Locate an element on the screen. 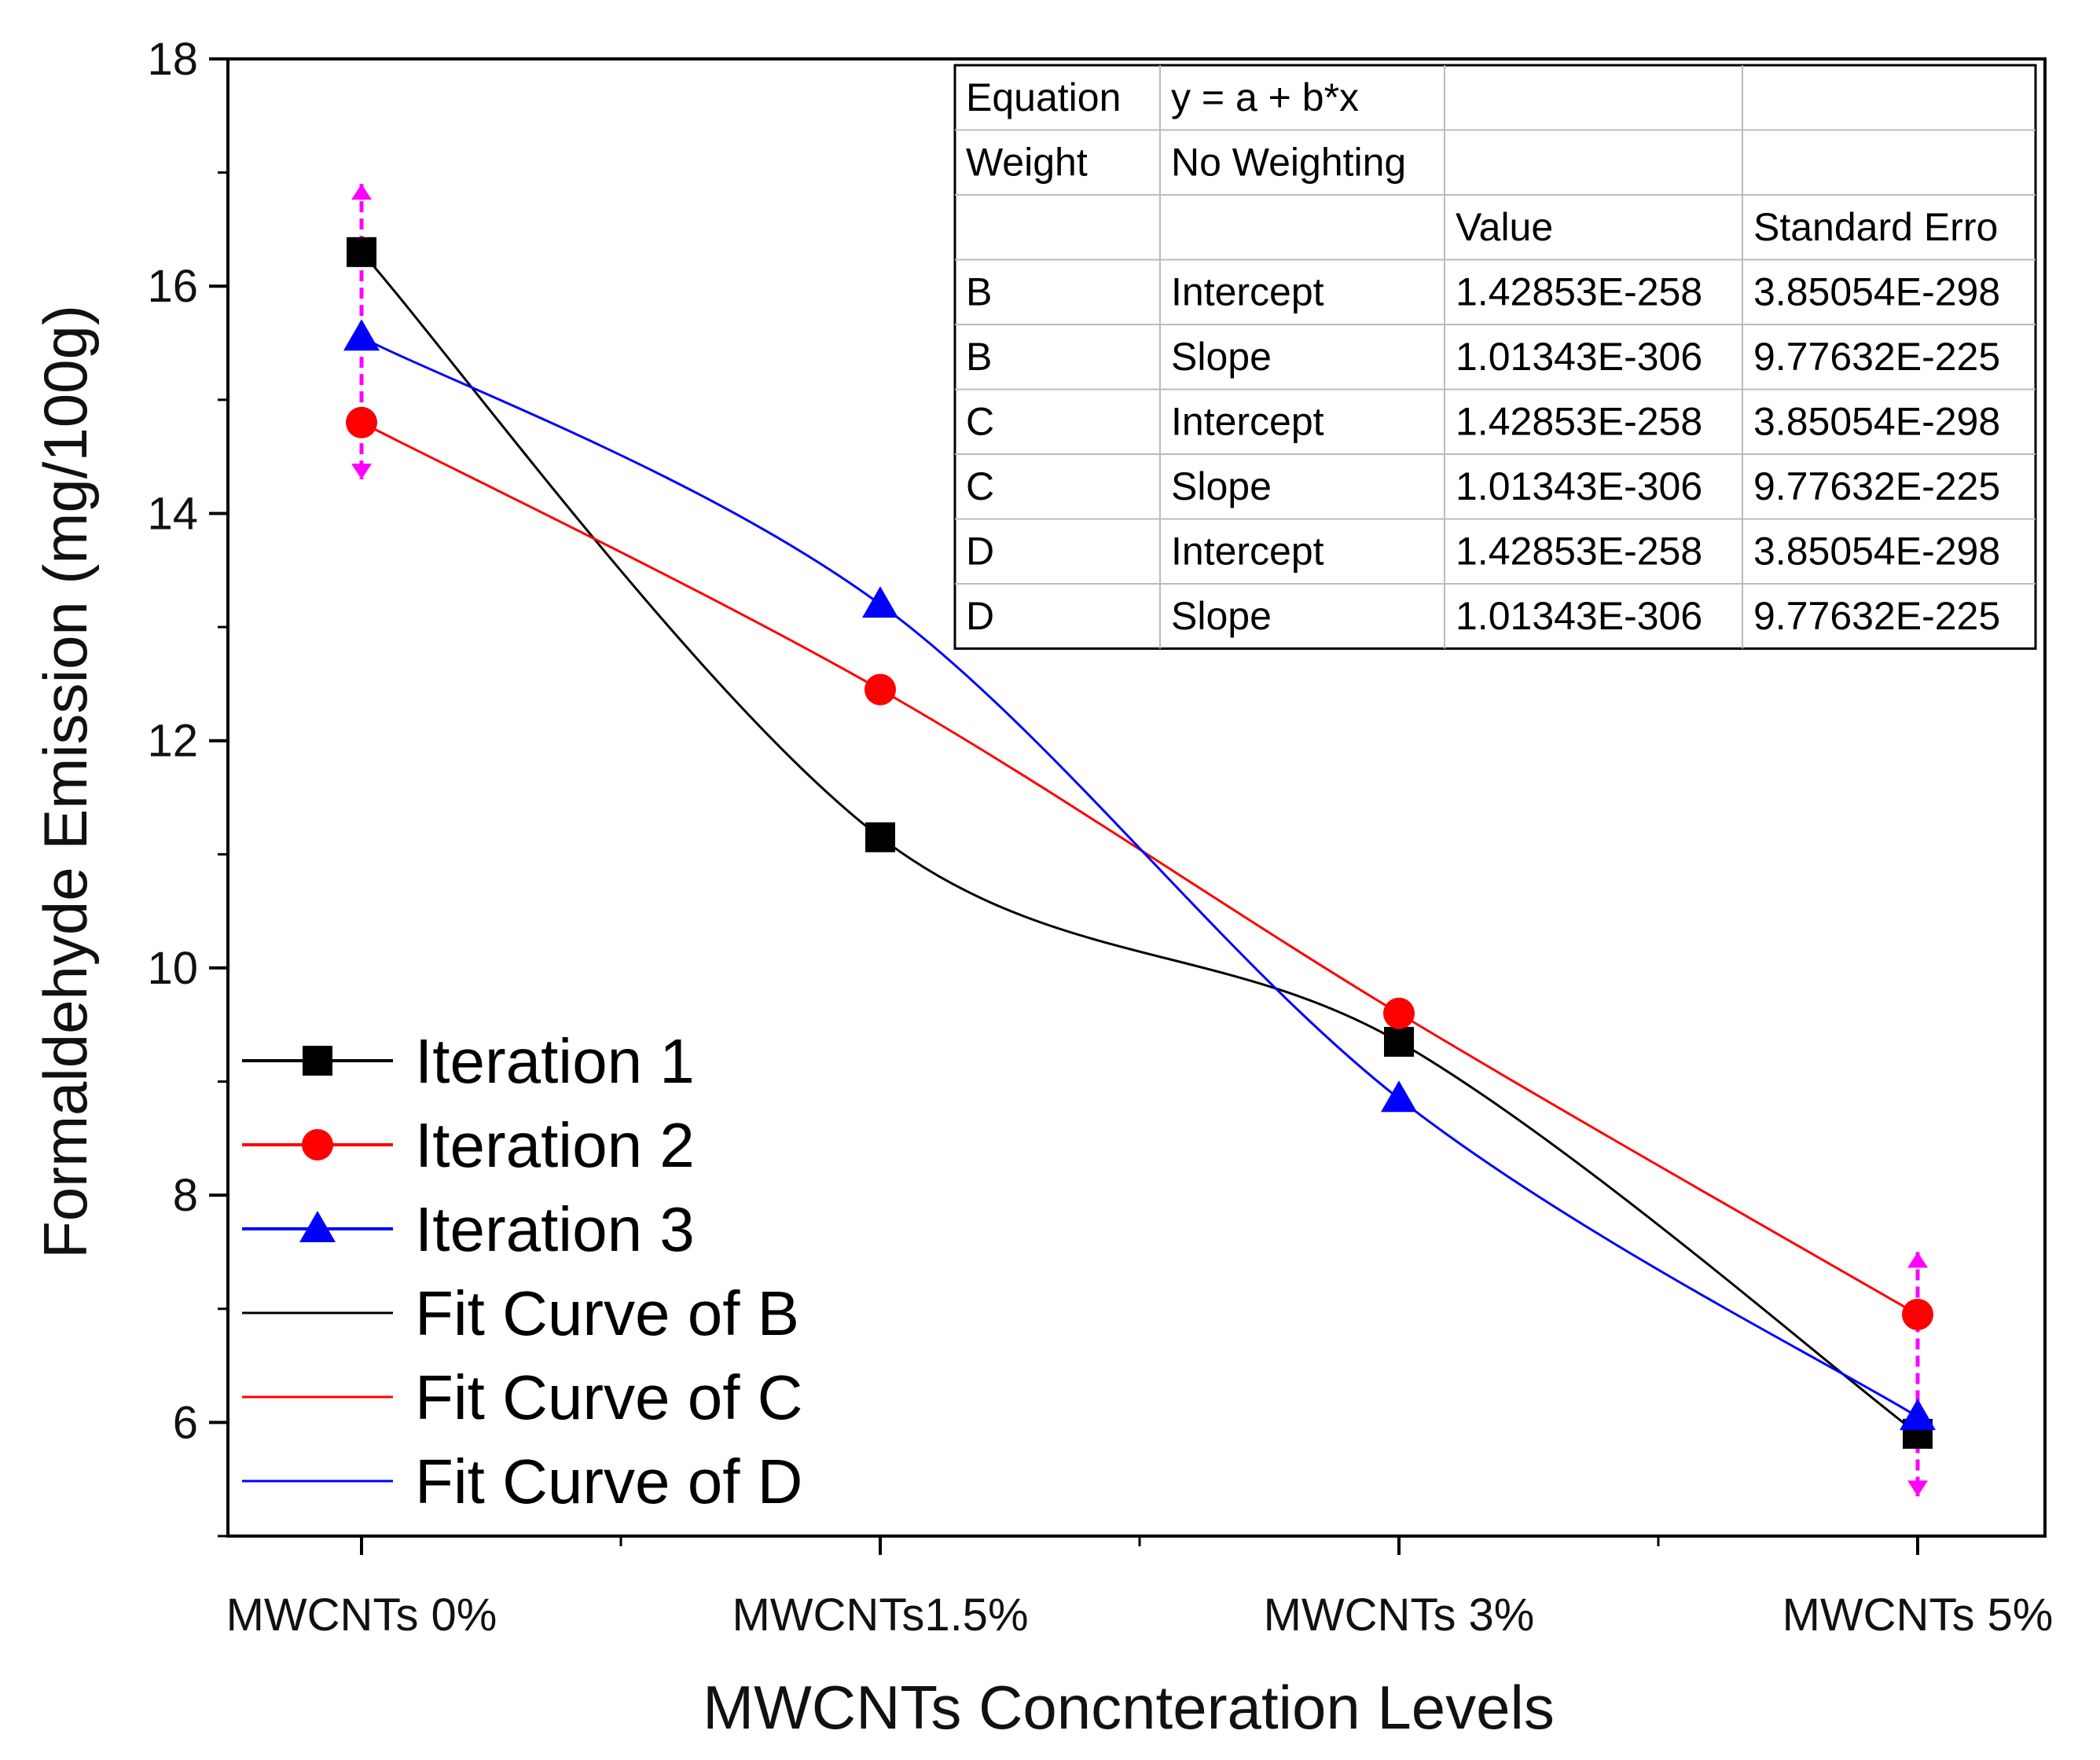 Image resolution: width=2100 pixels, height=1760 pixels. x-tick-label: MWCNTs 3% is located at coordinates (1399, 1615).